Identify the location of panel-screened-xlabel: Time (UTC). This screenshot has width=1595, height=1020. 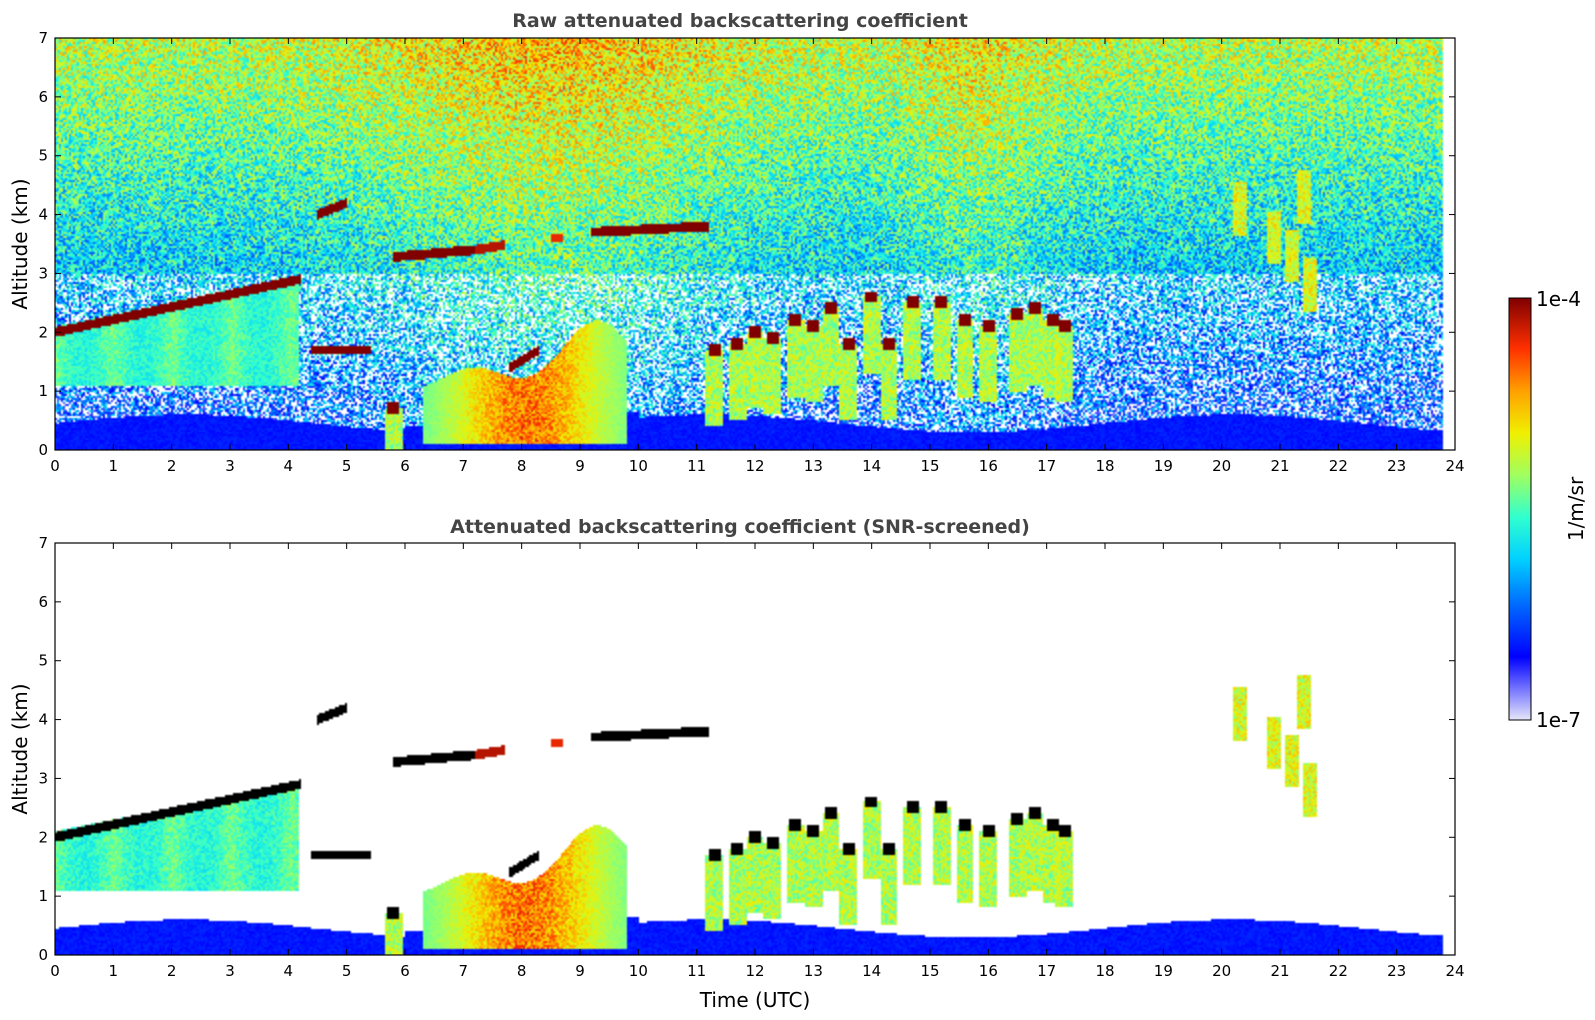
(755, 1000).